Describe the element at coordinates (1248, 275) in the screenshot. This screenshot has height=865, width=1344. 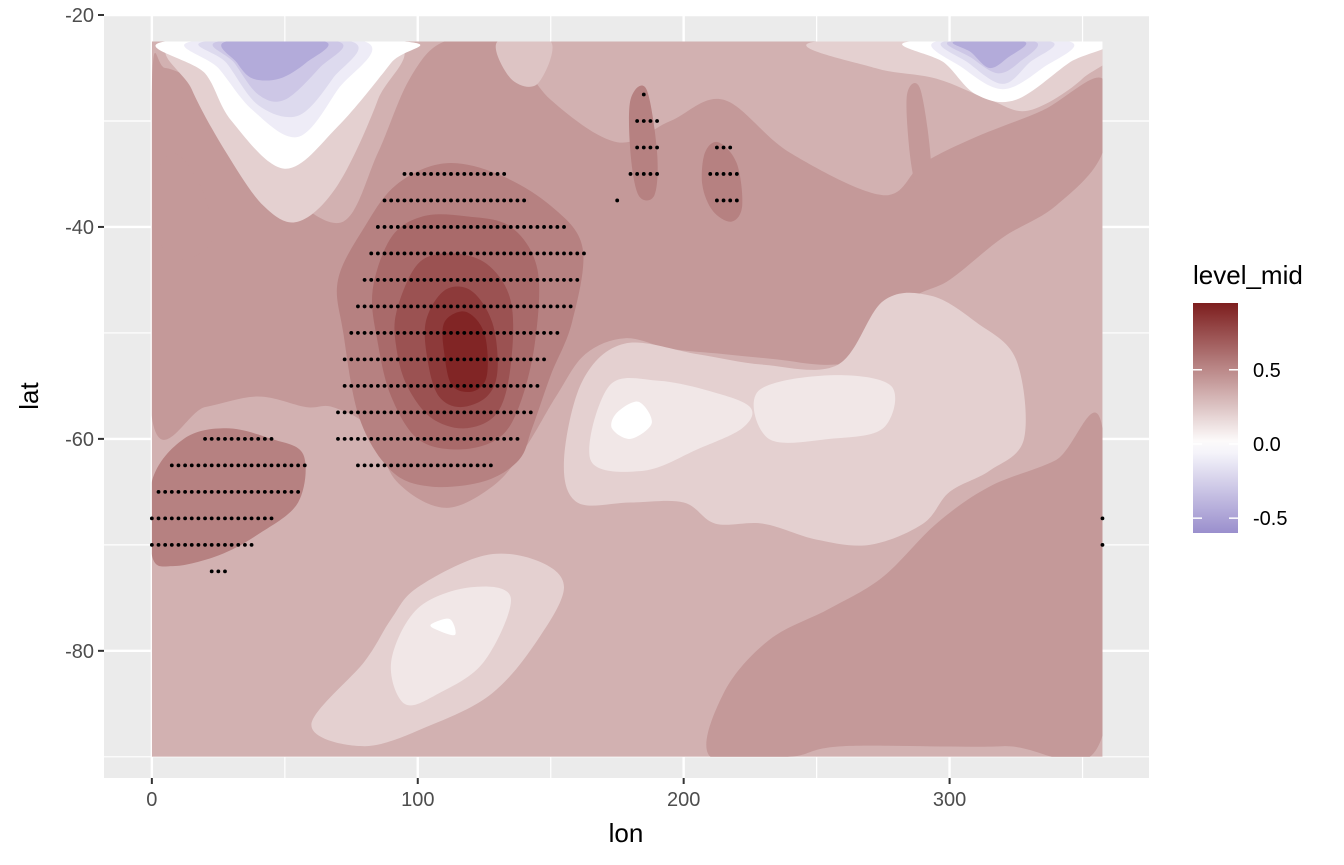
I see `legend-title: level_mid` at that location.